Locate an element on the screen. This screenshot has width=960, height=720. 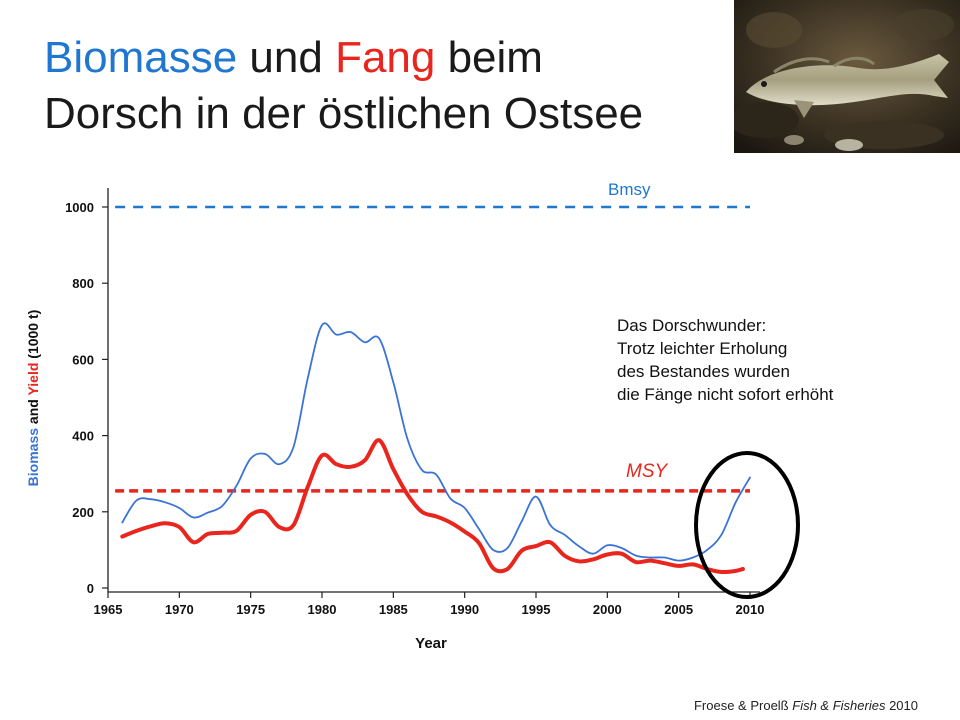
title-biomasse: Biomasse is located at coordinates (141, 57).